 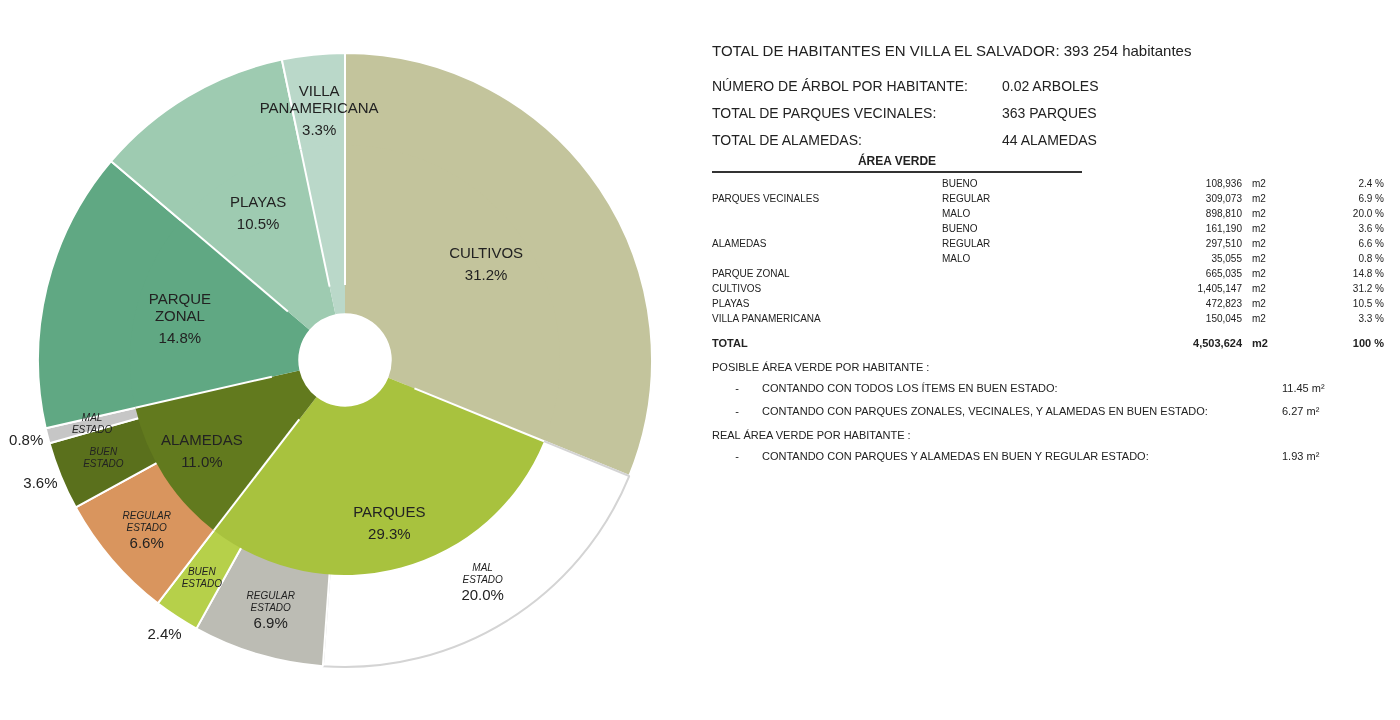 What do you see at coordinates (26, 440) in the screenshot?
I see `data-label: 0.8%` at bounding box center [26, 440].